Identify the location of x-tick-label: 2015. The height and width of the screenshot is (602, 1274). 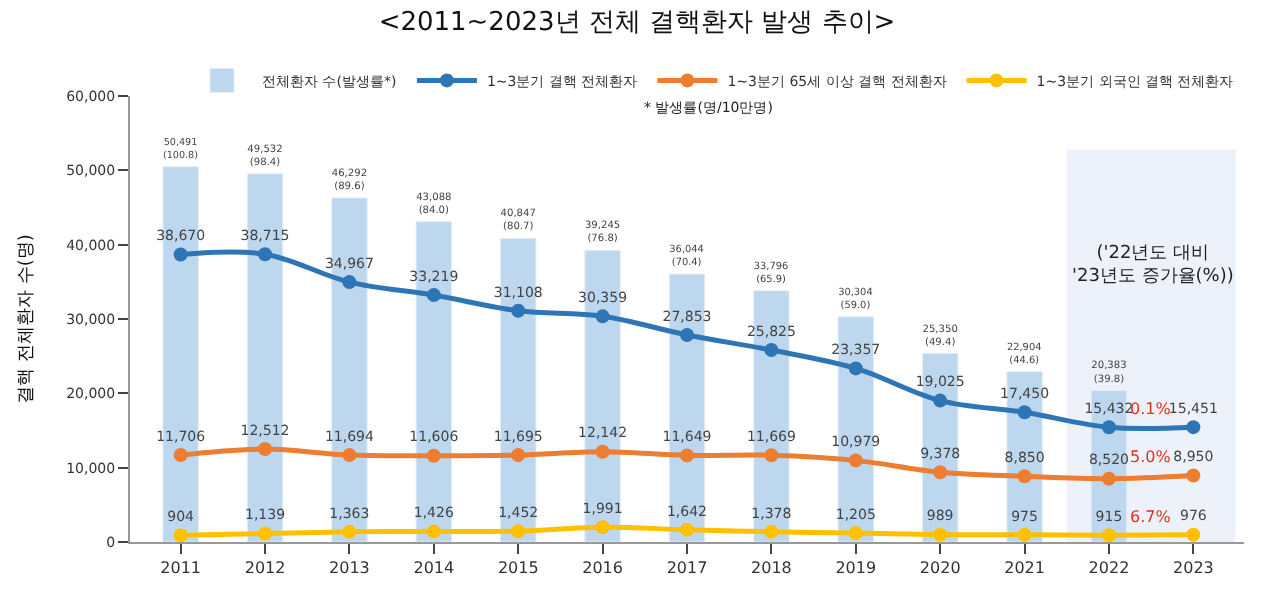
(518, 568).